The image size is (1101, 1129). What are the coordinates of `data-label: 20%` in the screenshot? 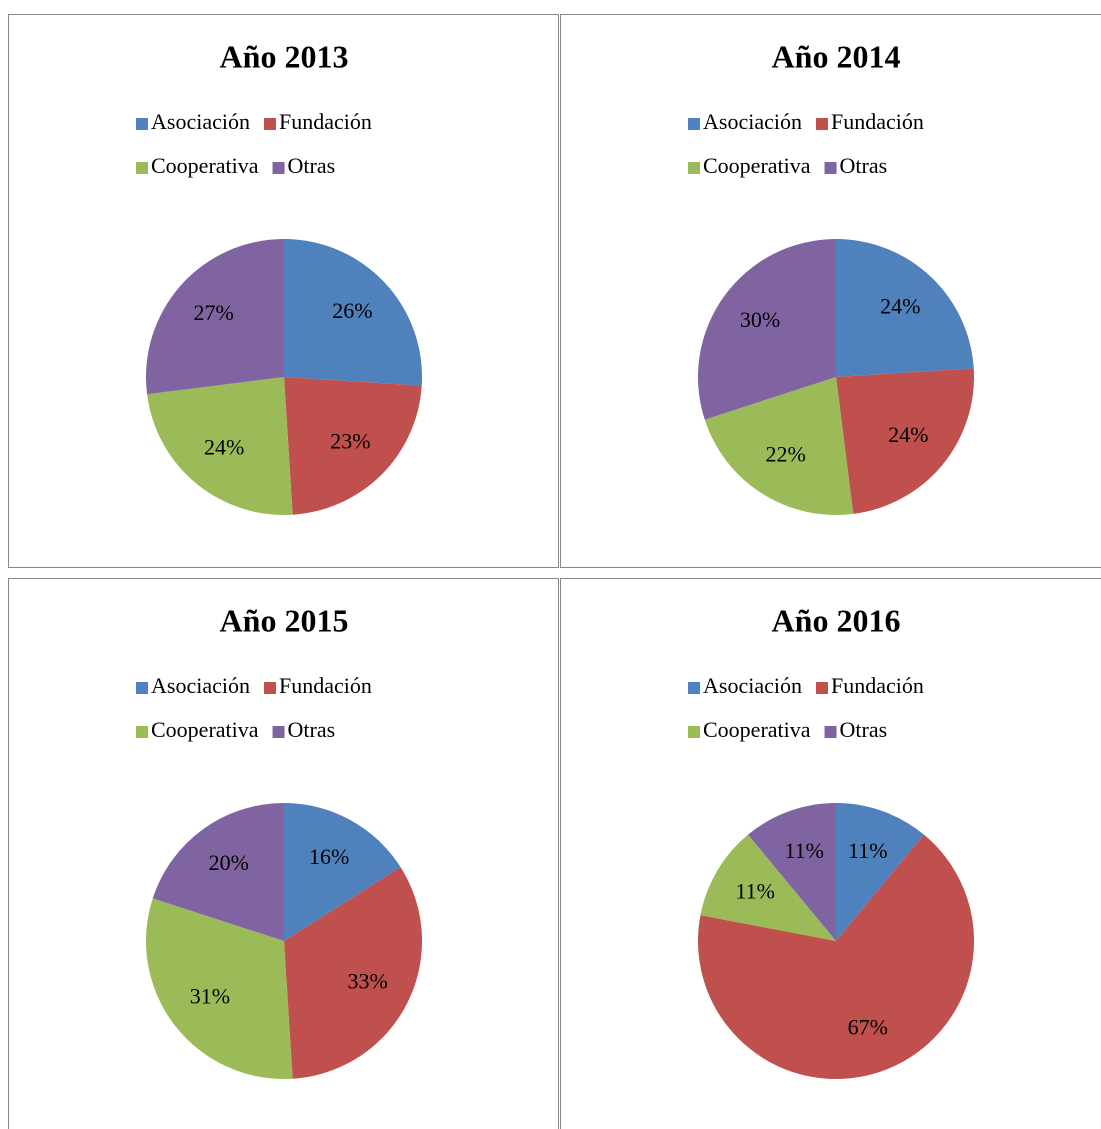 It's located at (229, 862).